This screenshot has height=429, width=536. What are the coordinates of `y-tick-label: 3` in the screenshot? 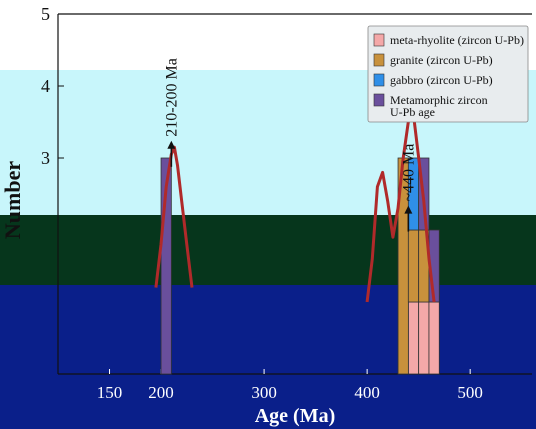 It's located at (45, 158).